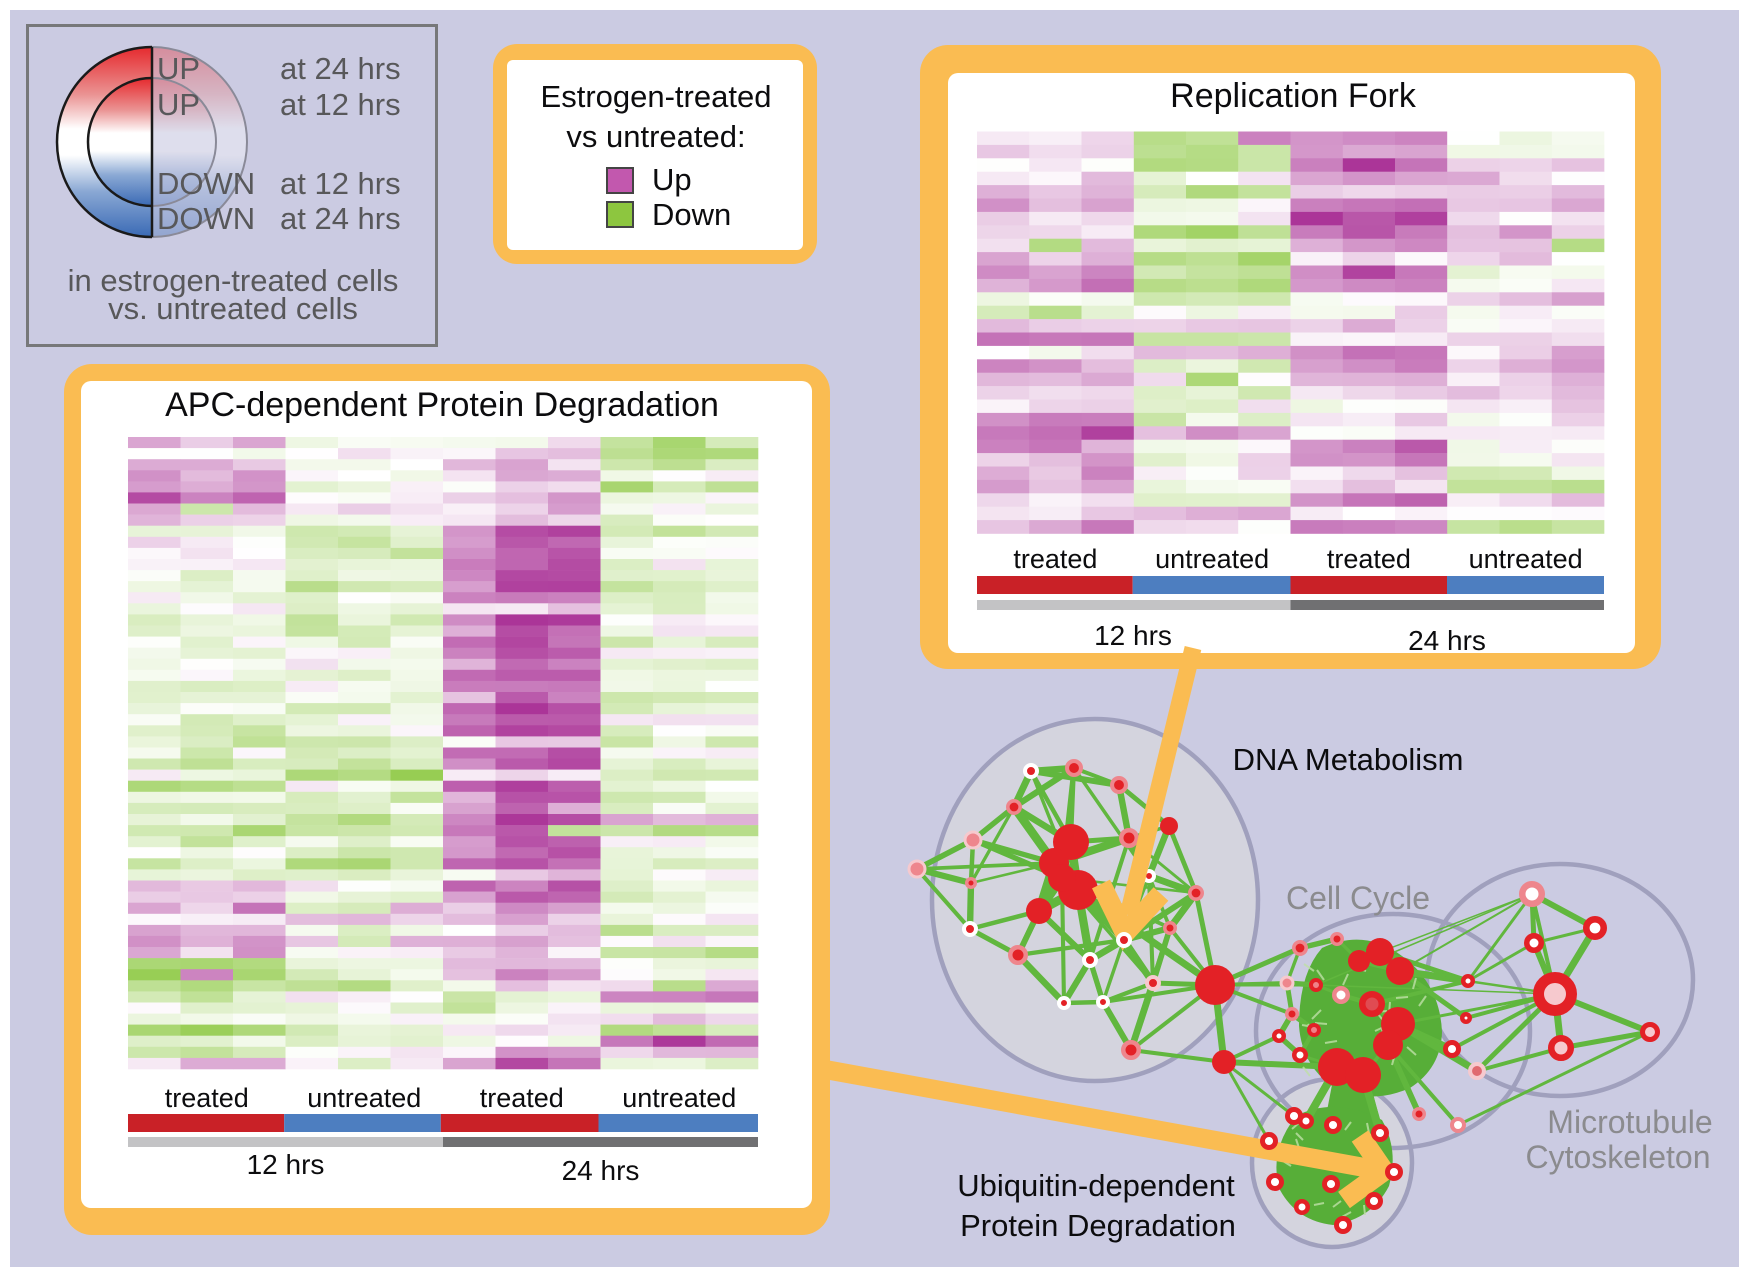  I want to click on svg-text: Down, so click(691, 214).